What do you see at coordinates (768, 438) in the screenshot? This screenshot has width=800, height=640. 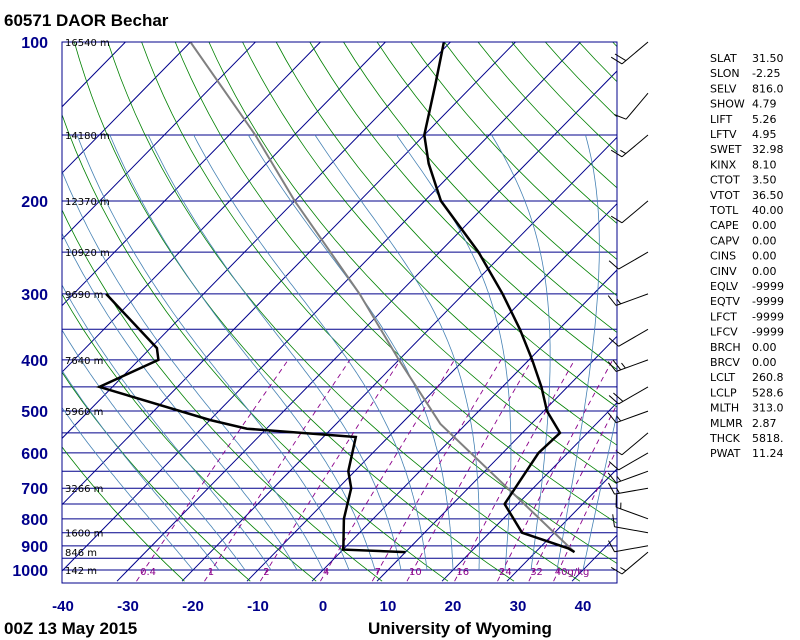 I see `index-value: 5818.` at bounding box center [768, 438].